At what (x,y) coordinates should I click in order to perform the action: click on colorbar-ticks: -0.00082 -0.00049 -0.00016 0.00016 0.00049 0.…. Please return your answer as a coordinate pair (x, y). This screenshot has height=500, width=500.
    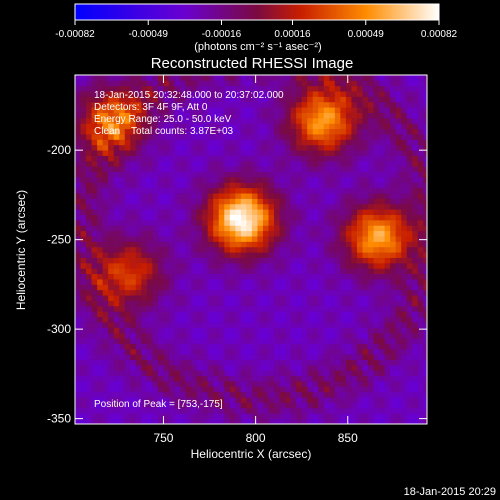
    Looking at the image, I should click on (256, 30).